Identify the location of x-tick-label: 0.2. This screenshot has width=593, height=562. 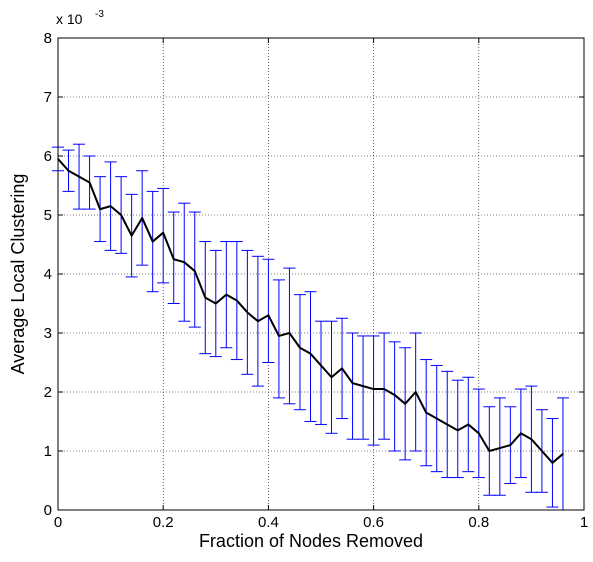
(163, 522).